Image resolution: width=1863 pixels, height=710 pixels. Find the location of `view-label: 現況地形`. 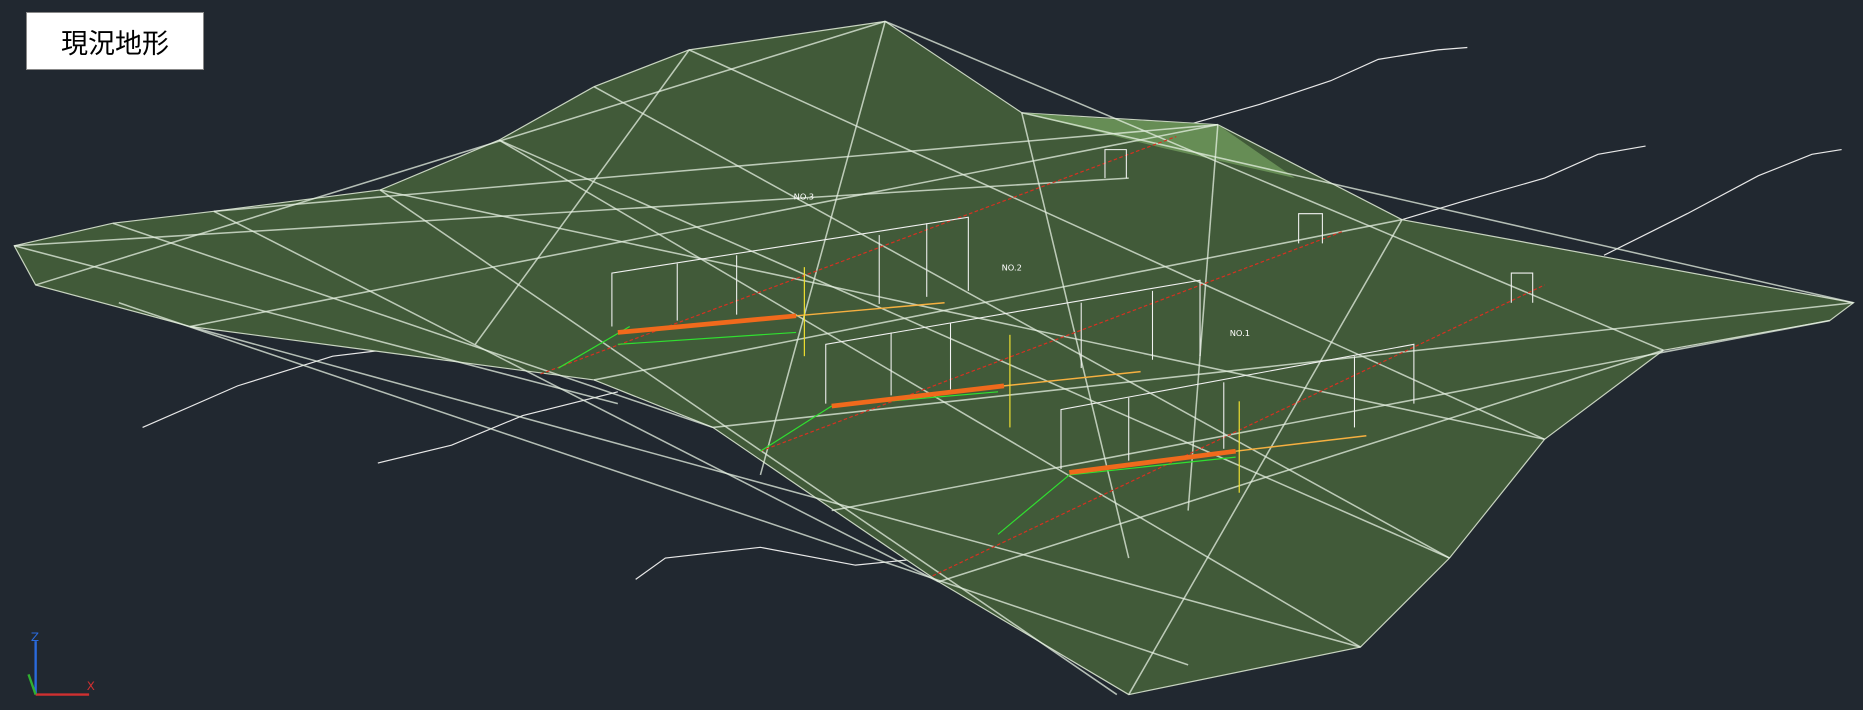

view-label: 現況地形 is located at coordinates (115, 41).